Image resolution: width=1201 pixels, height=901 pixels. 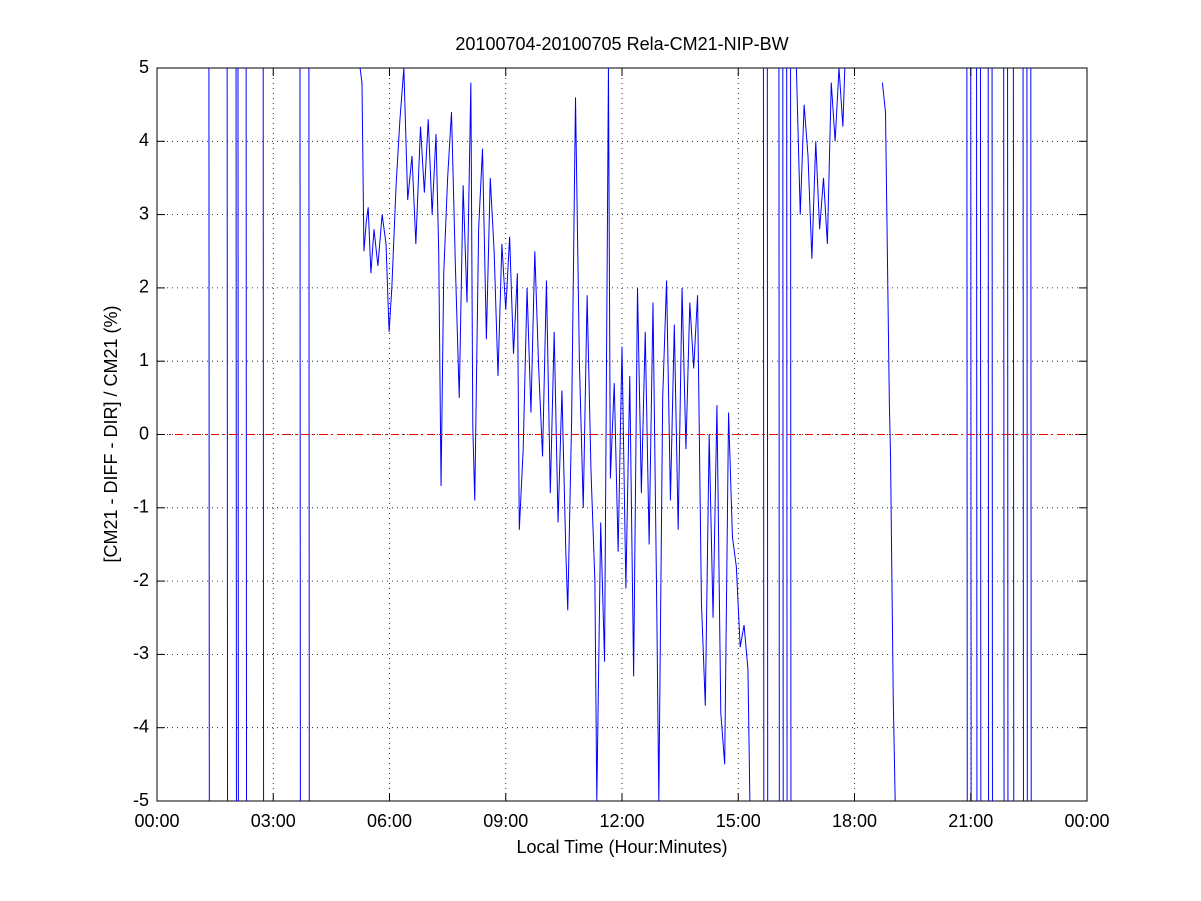 What do you see at coordinates (141, 653) in the screenshot?
I see `y-tick-label: -3` at bounding box center [141, 653].